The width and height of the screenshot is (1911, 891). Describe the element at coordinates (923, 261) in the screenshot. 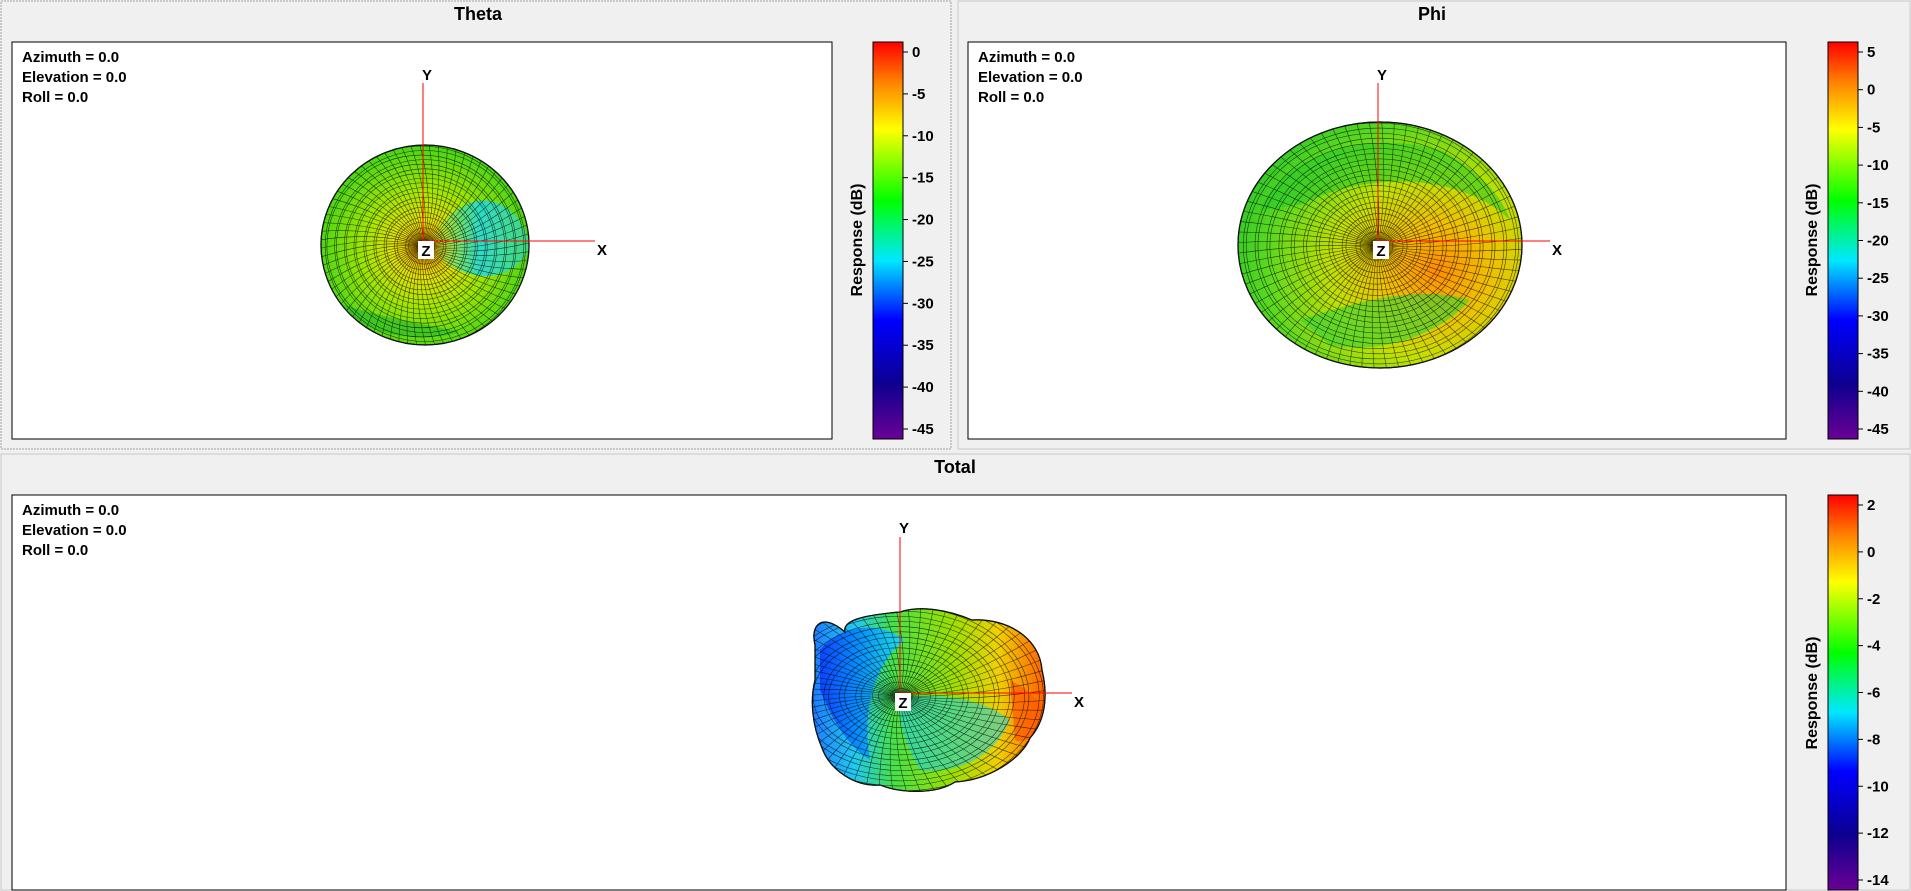

I see `theta-colorbar-tick-label: -25` at that location.